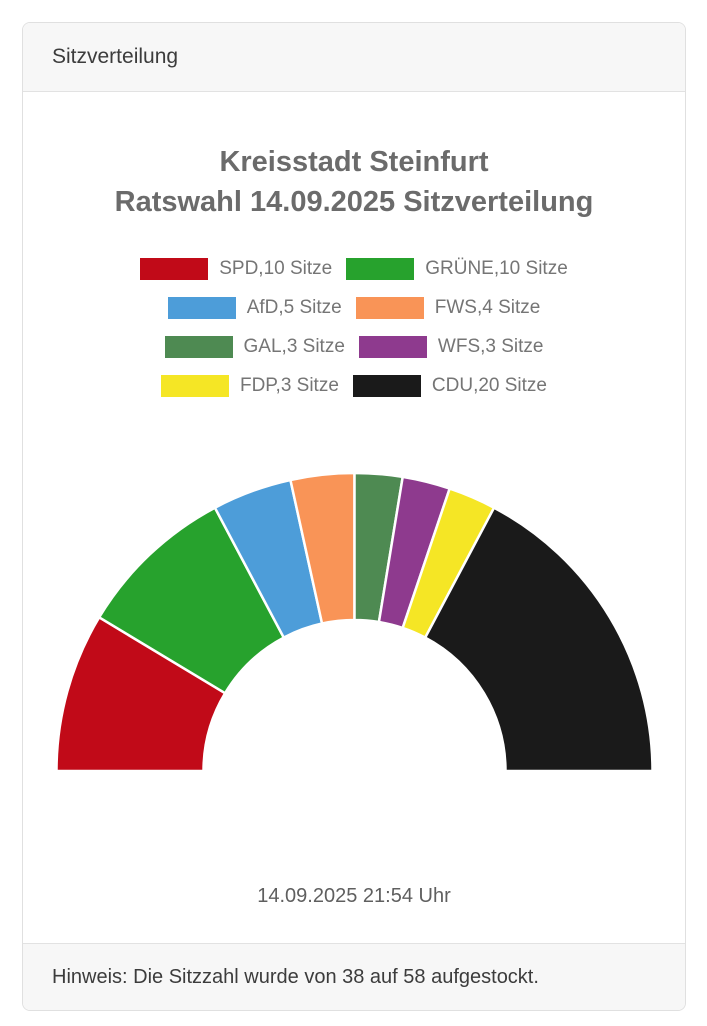  What do you see at coordinates (354, 896) in the screenshot?
I see `timestamp: 14.09.2025 21:54 Uhr` at bounding box center [354, 896].